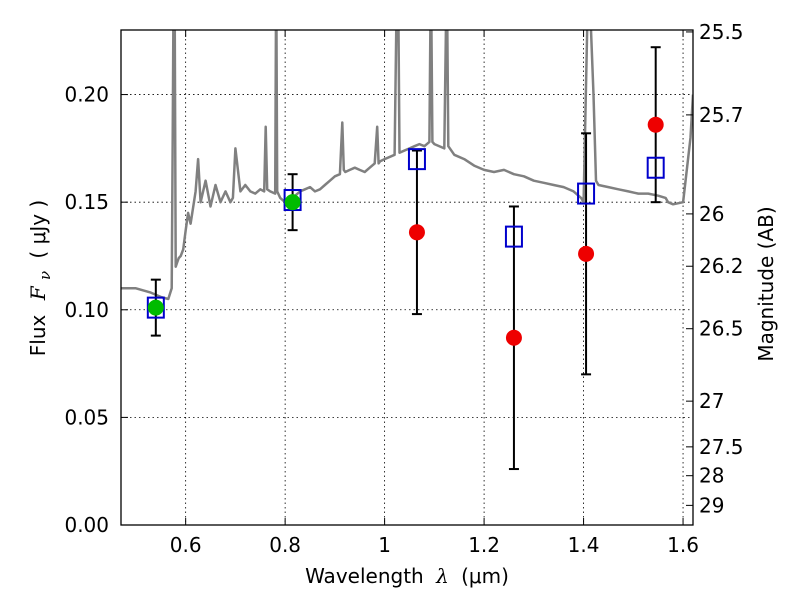 This screenshot has width=800, height=600. What do you see at coordinates (186, 545) in the screenshot?
I see `x-tick-label: 0.6` at bounding box center [186, 545].